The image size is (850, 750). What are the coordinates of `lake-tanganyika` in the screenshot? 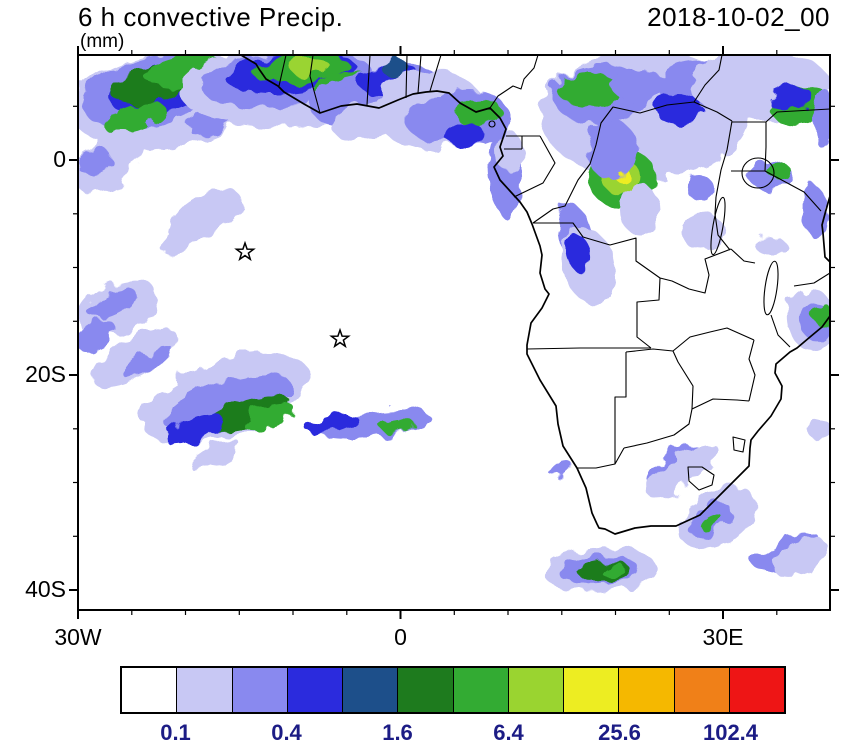 It's located at (718, 226).